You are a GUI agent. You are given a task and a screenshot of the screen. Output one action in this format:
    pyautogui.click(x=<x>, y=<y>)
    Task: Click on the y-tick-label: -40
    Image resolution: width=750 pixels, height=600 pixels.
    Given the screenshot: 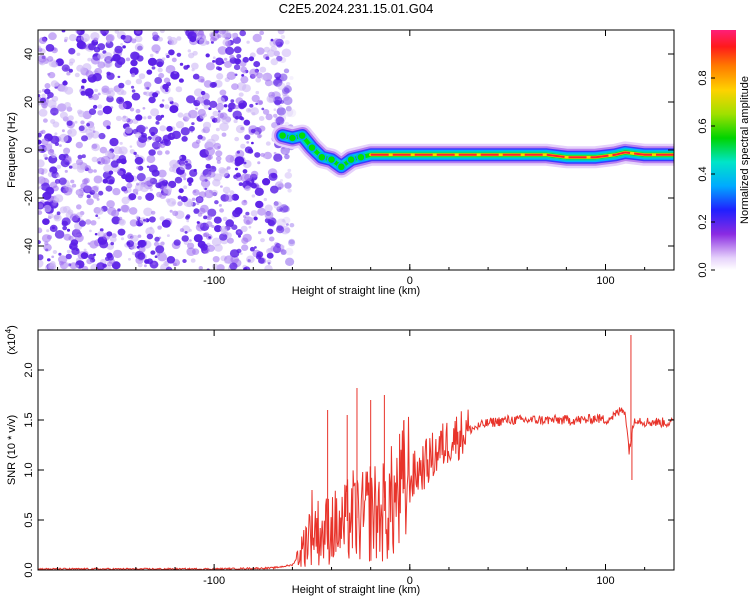 What is the action you would take?
    pyautogui.click(x=29, y=246)
    